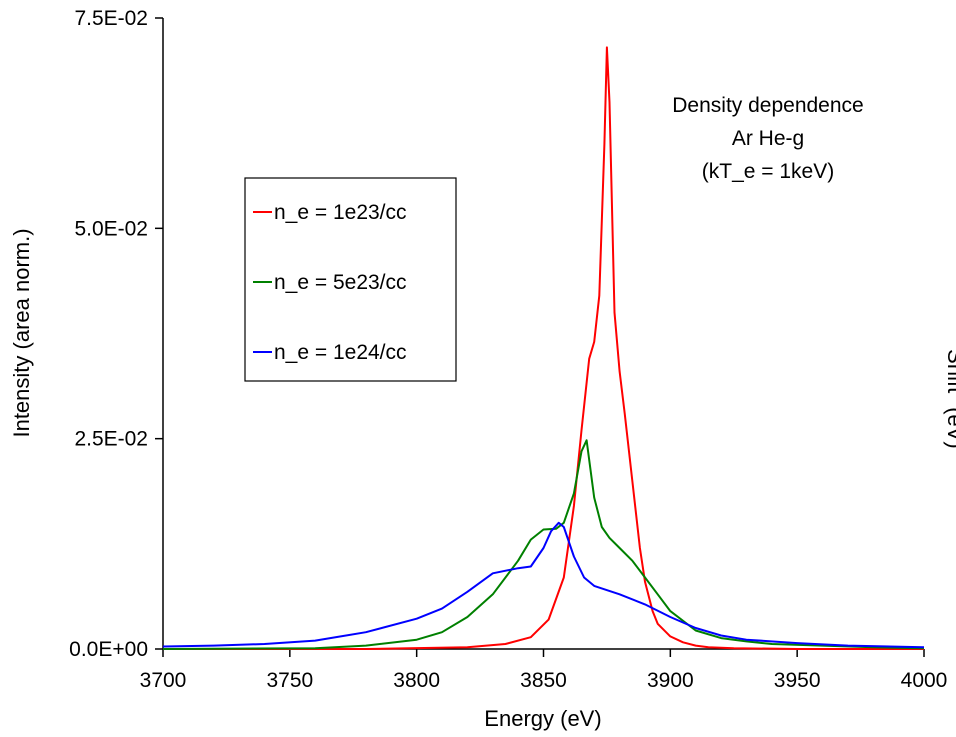 This screenshot has height=737, width=956. Describe the element at coordinates (289, 680) in the screenshot. I see `x-tick-label: 3750` at that location.